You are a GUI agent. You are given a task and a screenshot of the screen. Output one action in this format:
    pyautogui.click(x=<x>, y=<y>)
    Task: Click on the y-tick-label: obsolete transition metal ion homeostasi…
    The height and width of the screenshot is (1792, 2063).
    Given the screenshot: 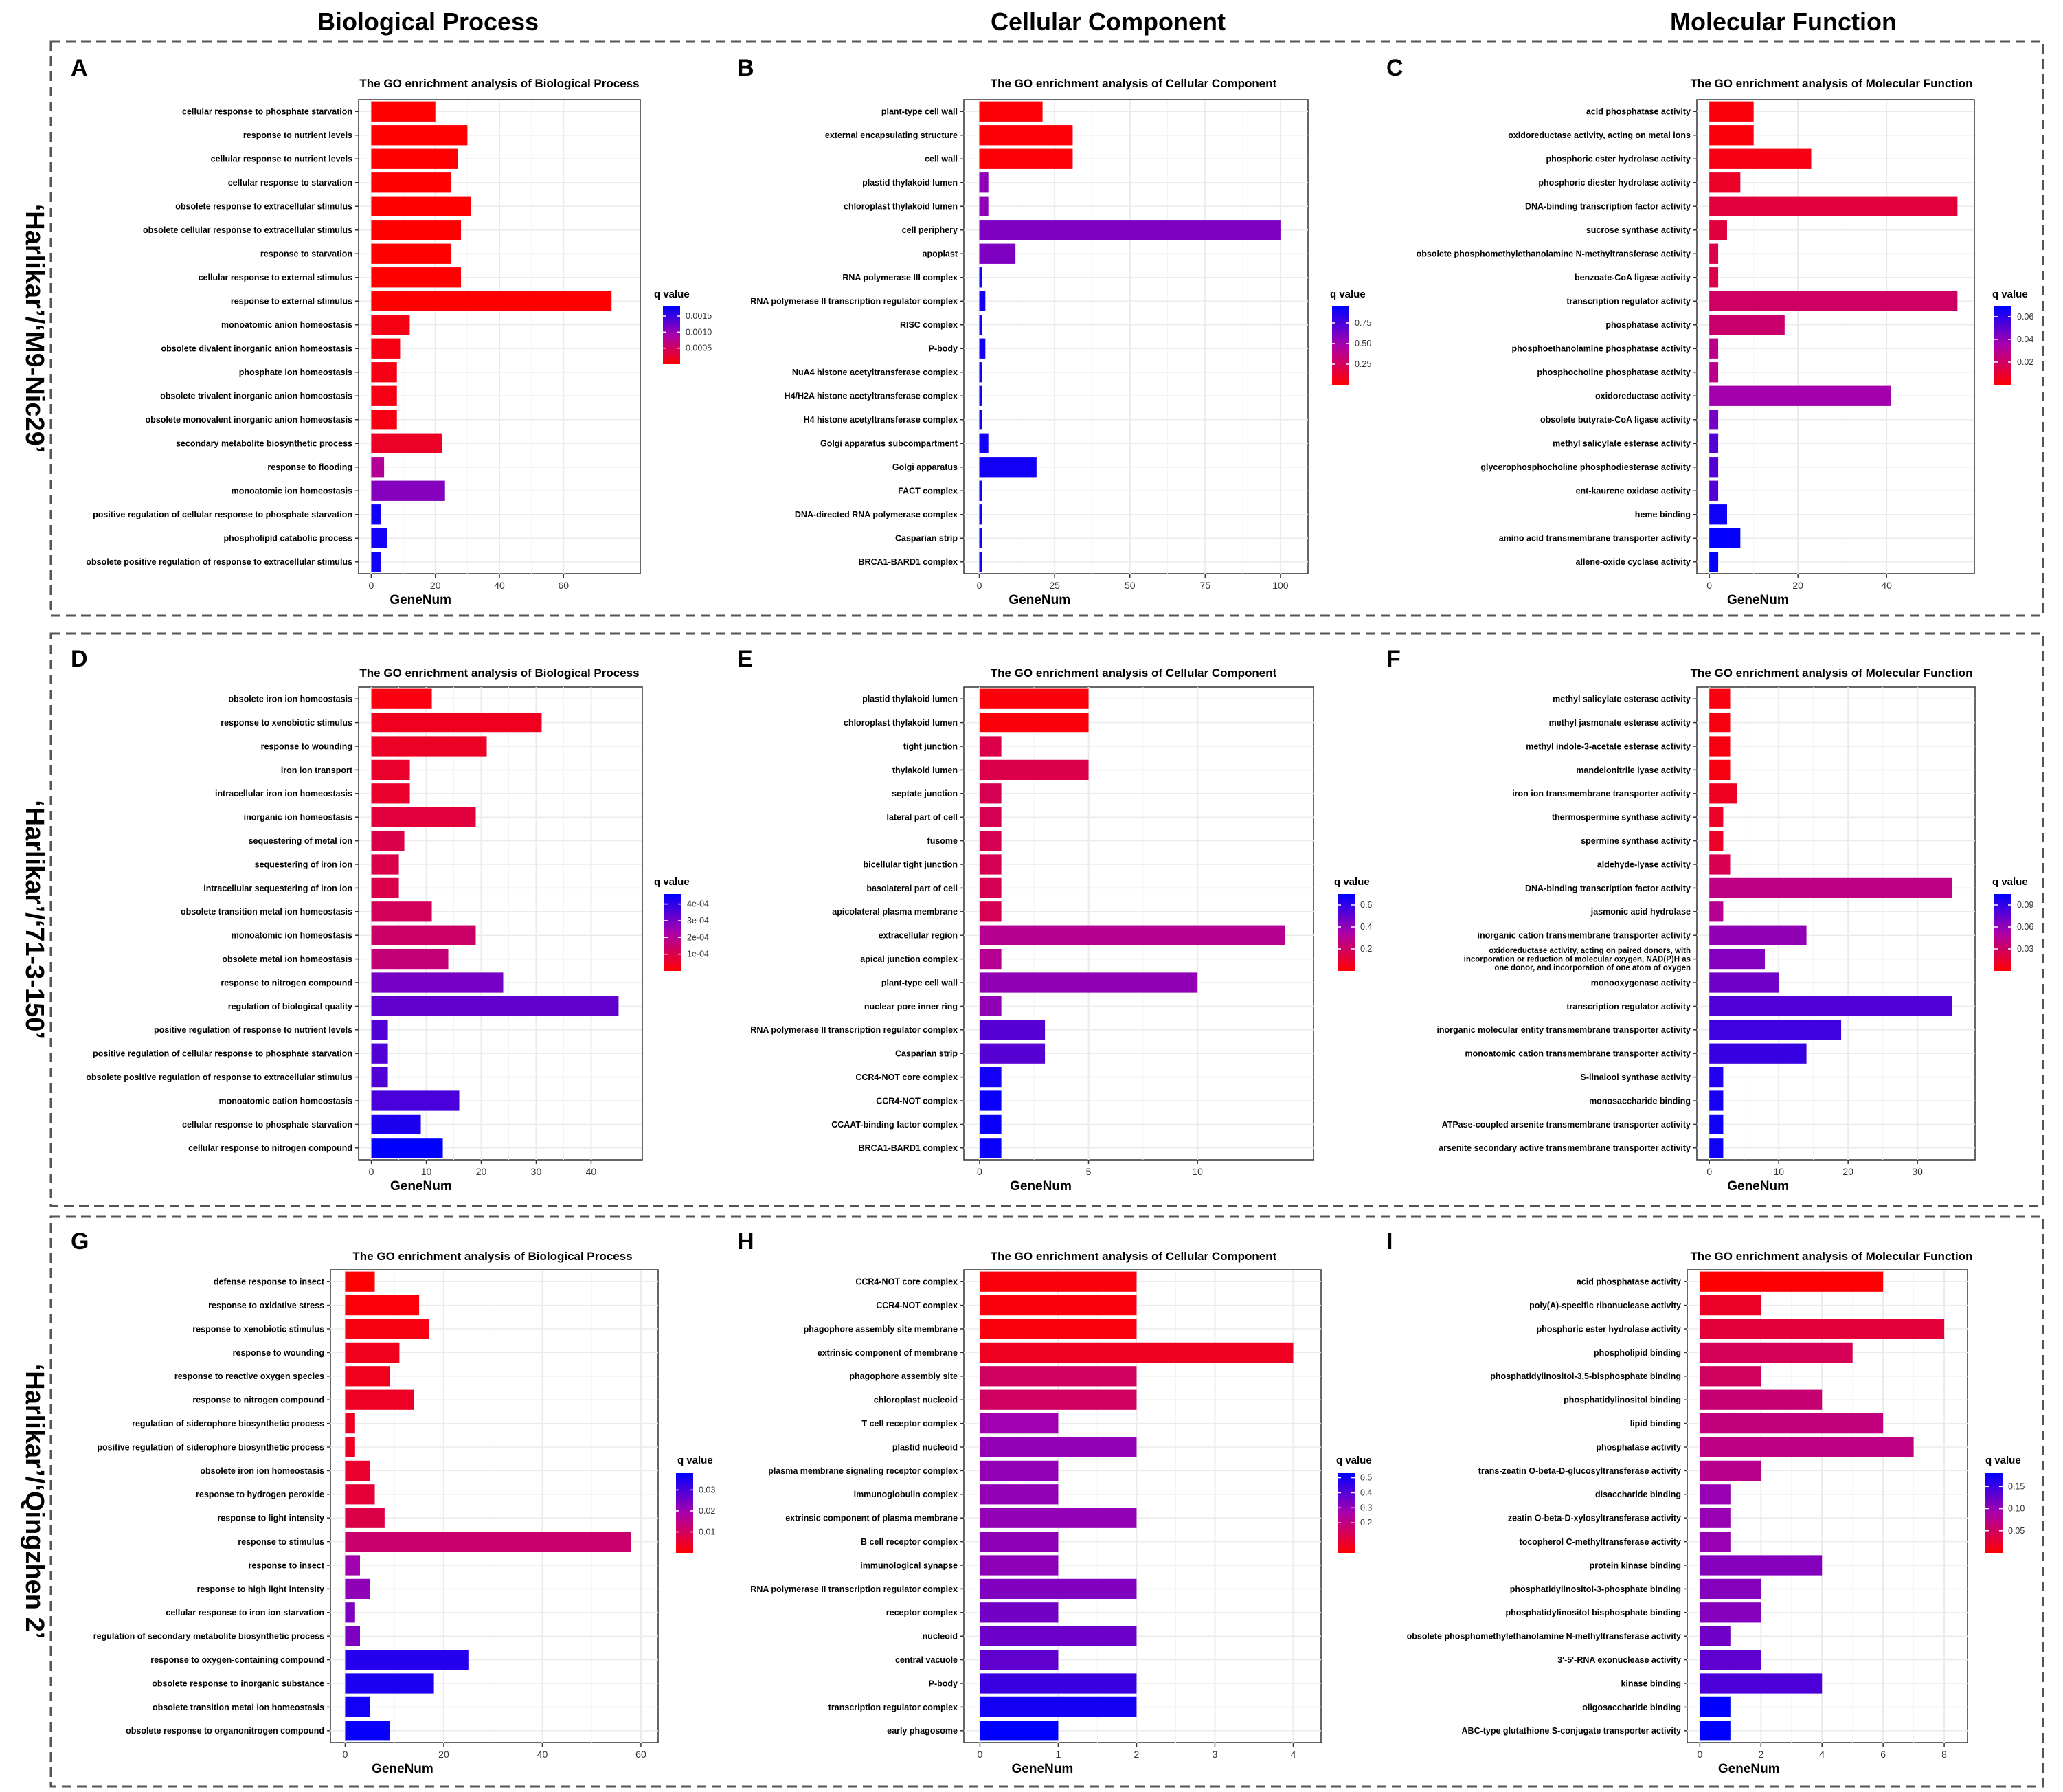 What is the action you would take?
    pyautogui.click(x=267, y=912)
    